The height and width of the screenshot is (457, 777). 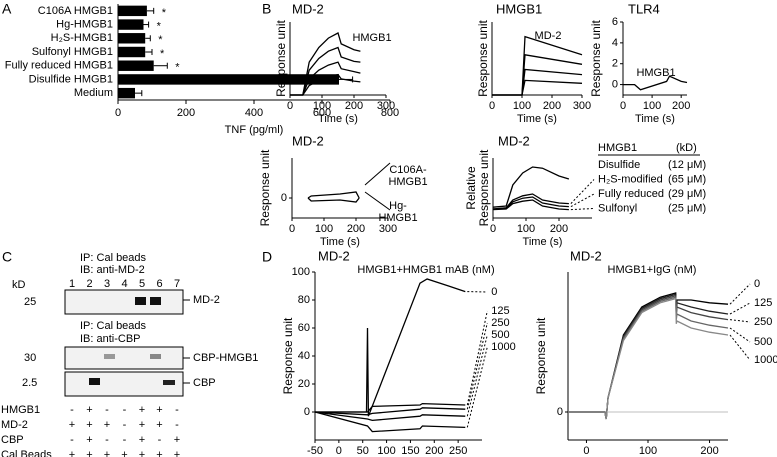 What do you see at coordinates (124, 302) in the screenshot?
I see `blot-box` at bounding box center [124, 302].